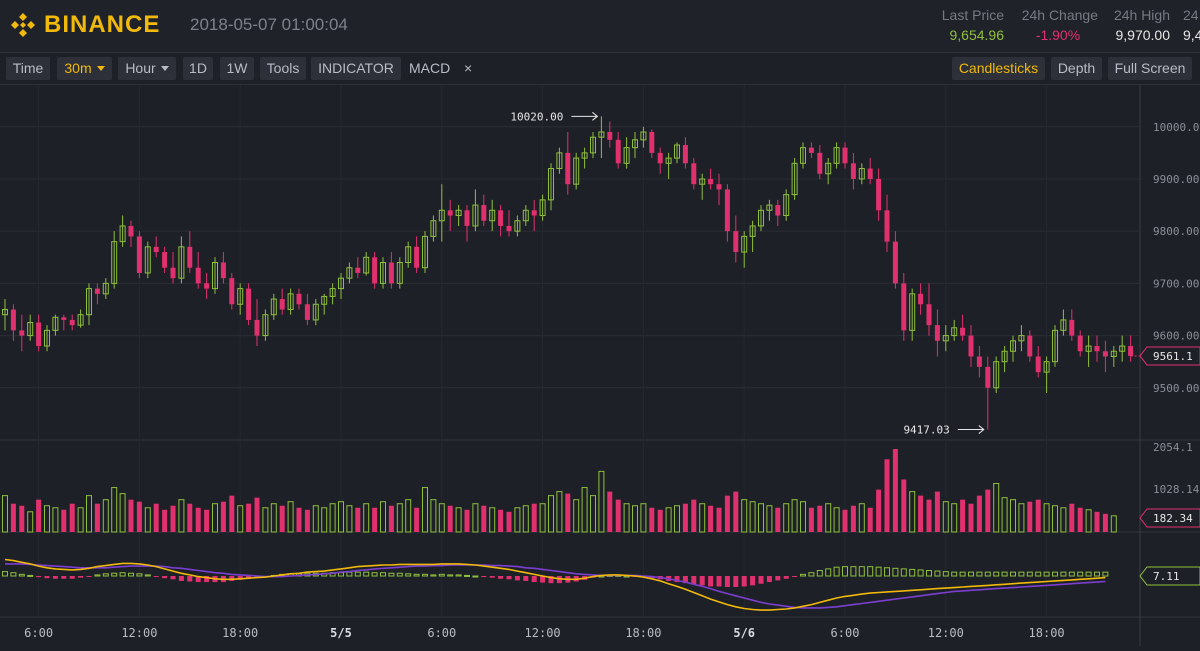 Image resolution: width=1200 pixels, height=651 pixels. What do you see at coordinates (1076, 68) in the screenshot?
I see `depth-button: Depth` at bounding box center [1076, 68].